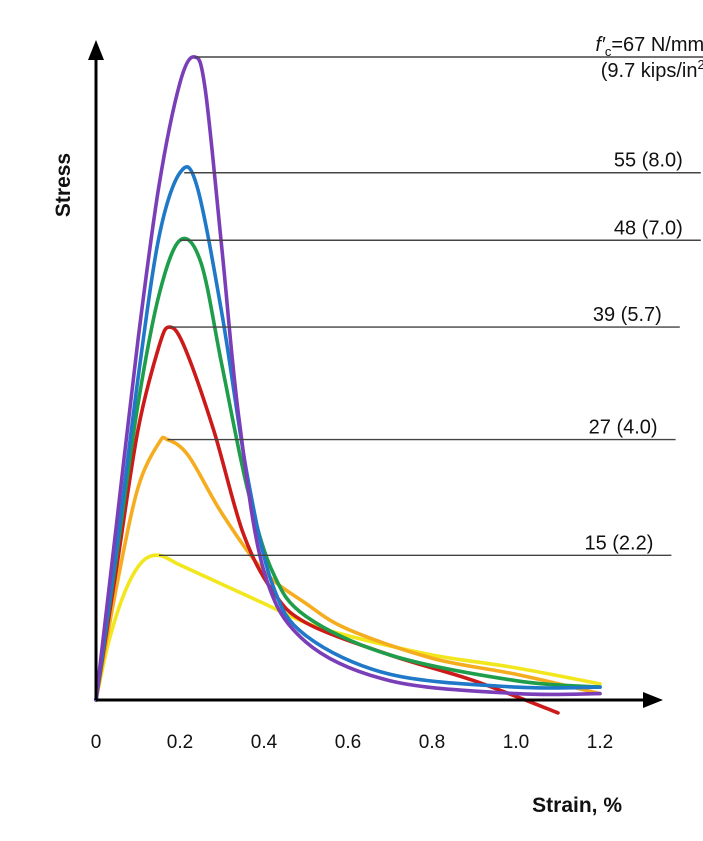  I want to click on x-tick-label: 0.6, so click(348, 742).